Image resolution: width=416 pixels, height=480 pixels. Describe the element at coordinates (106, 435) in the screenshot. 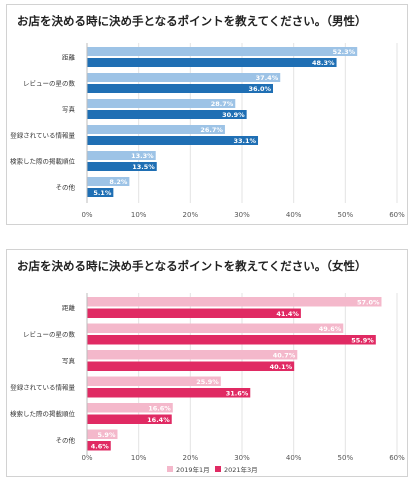

I see `data-label: 5.9%` at that location.